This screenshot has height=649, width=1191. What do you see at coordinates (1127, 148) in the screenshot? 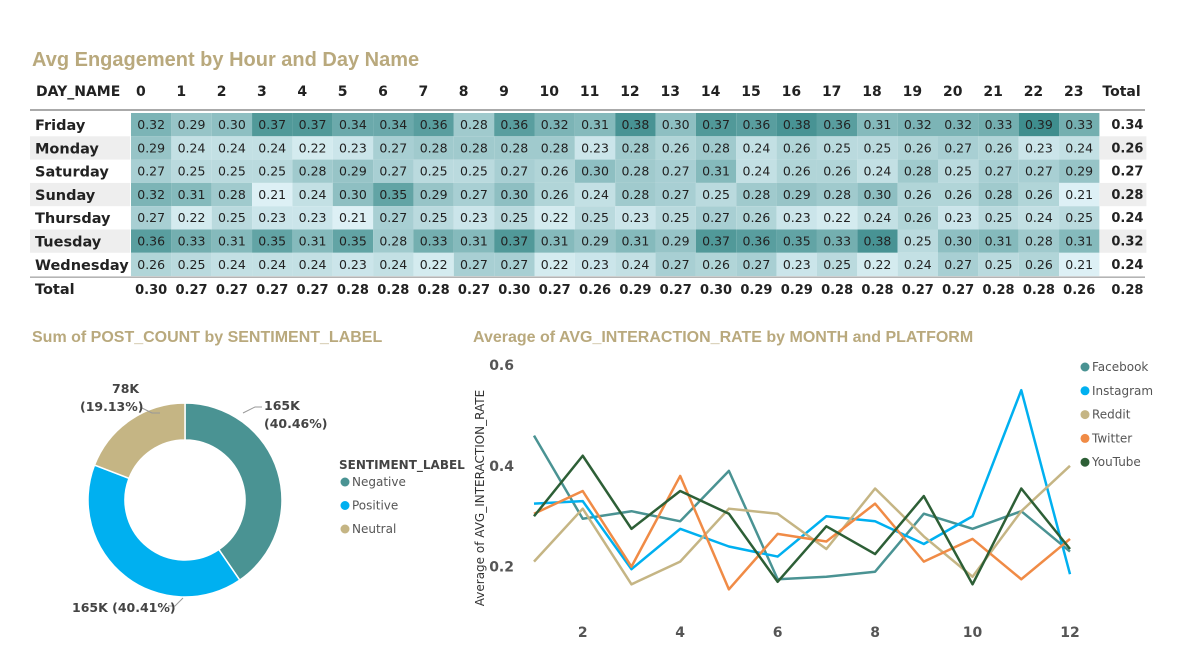
I see `heatmap-row-total: 0.26` at bounding box center [1127, 148].